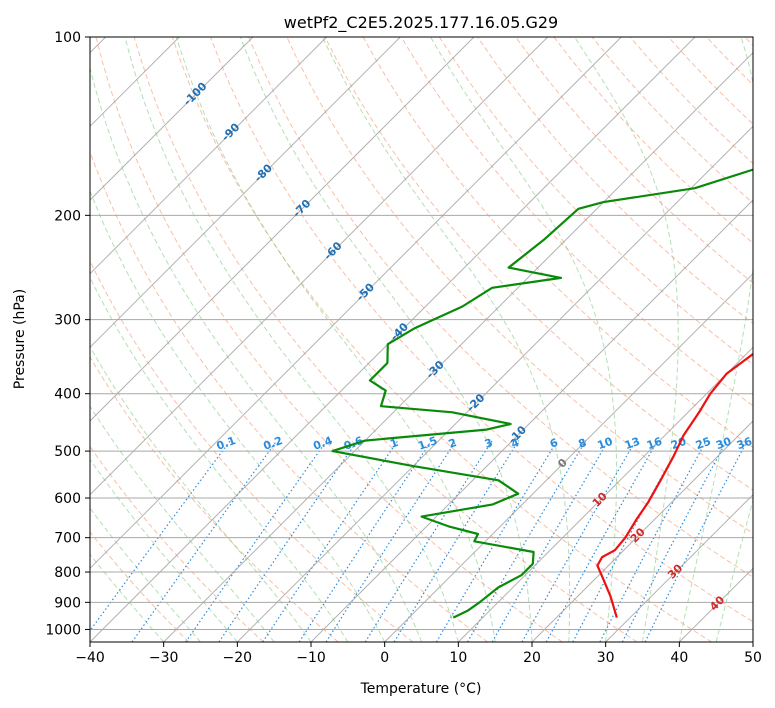  What do you see at coordinates (67, 573) in the screenshot?
I see `y-tick-label: 800` at bounding box center [67, 573].